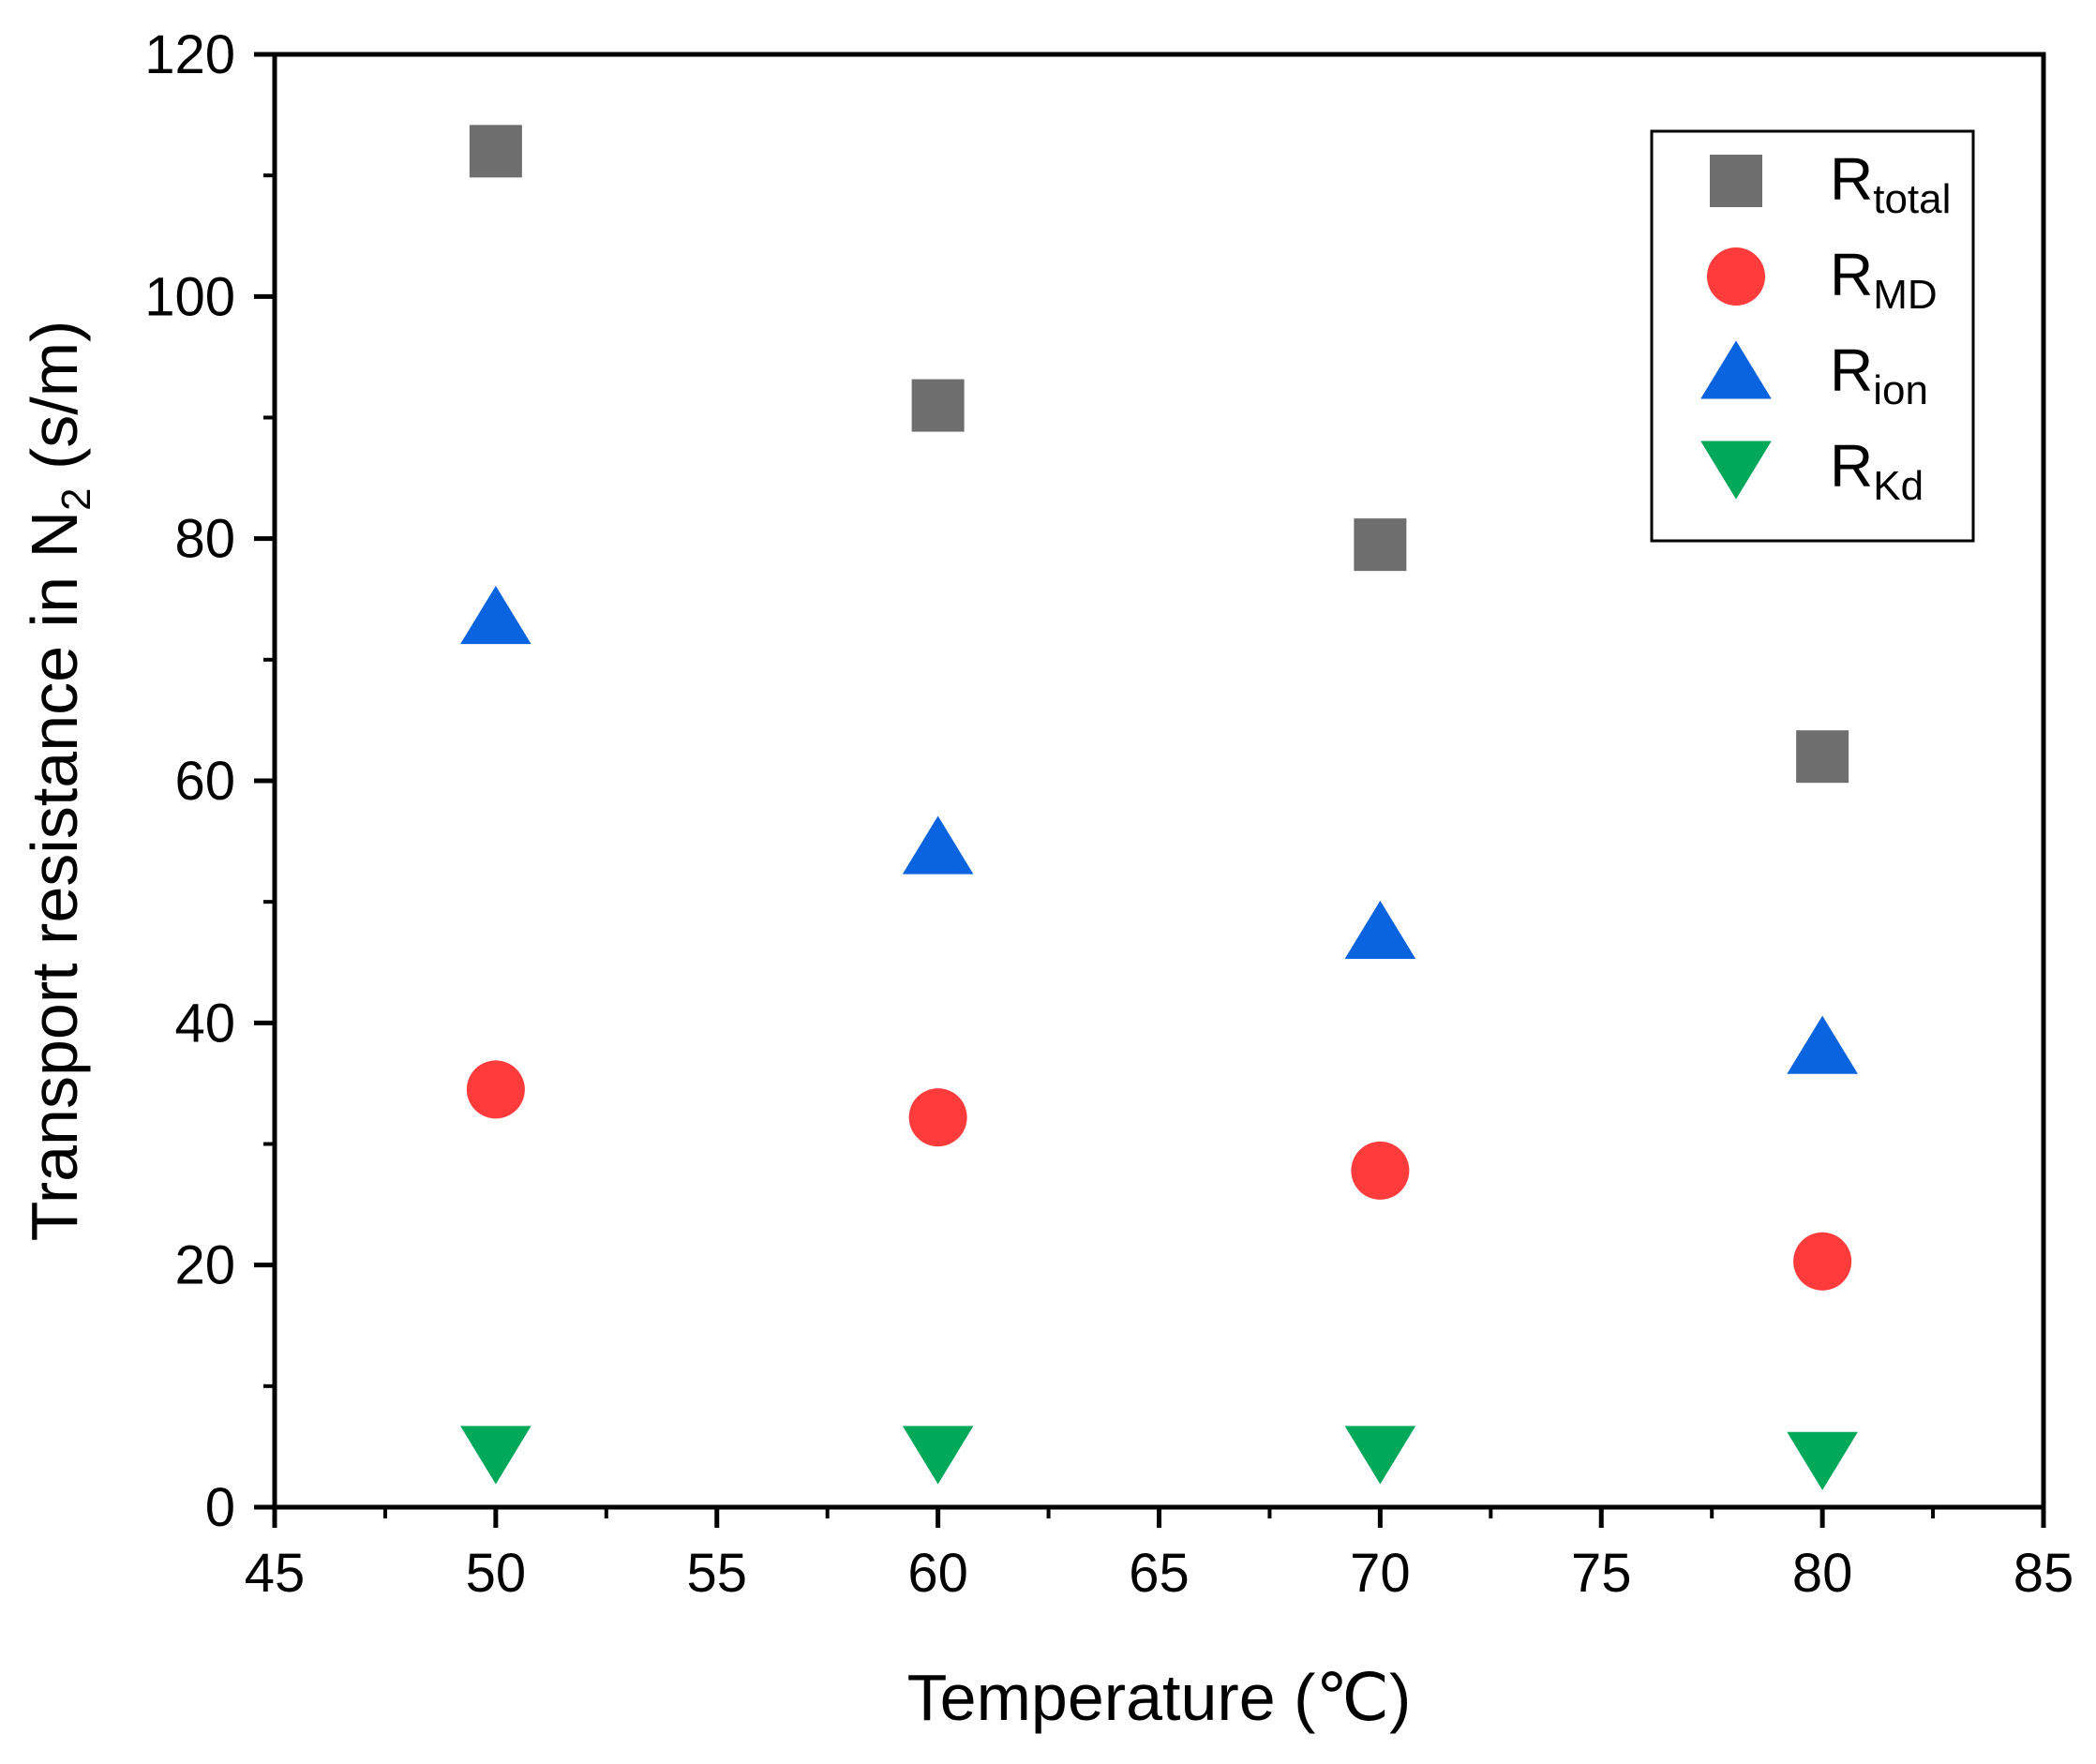 Image resolution: width=2096 pixels, height=1764 pixels. I want to click on y-axis-title-subscript: 2, so click(76, 498).